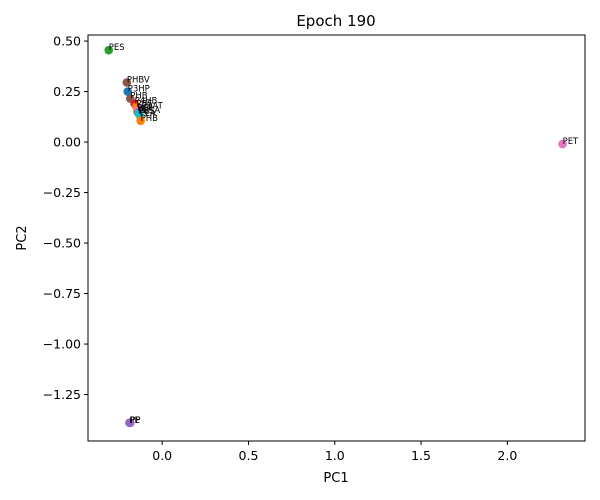 This screenshot has width=600, height=500. What do you see at coordinates (507, 455) in the screenshot?
I see `x-tick-label: 2.0` at bounding box center [507, 455].